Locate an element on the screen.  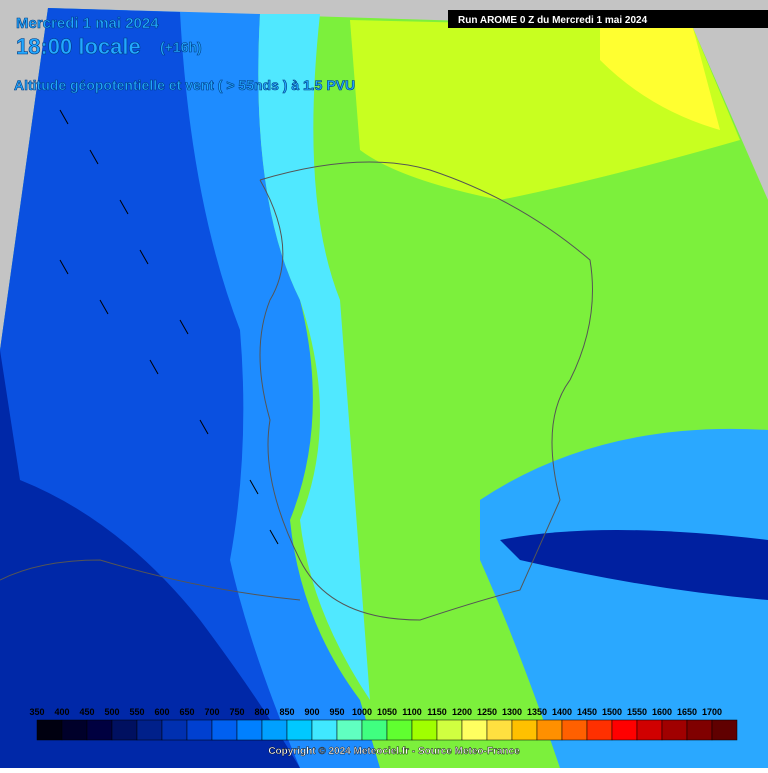
colorbar-label: 1300 is located at coordinates (512, 712).